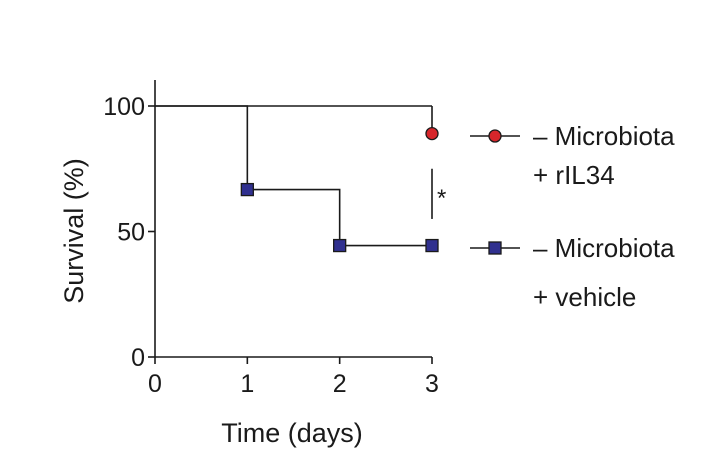  I want to click on series-markers, so click(339, 189).